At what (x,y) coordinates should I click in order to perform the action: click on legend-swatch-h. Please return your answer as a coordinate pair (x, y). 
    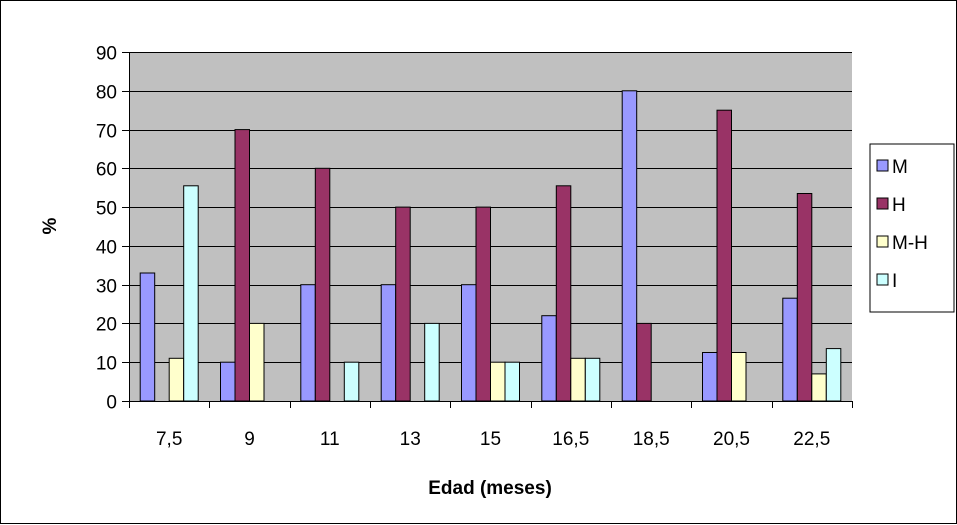
    Looking at the image, I should click on (882, 203).